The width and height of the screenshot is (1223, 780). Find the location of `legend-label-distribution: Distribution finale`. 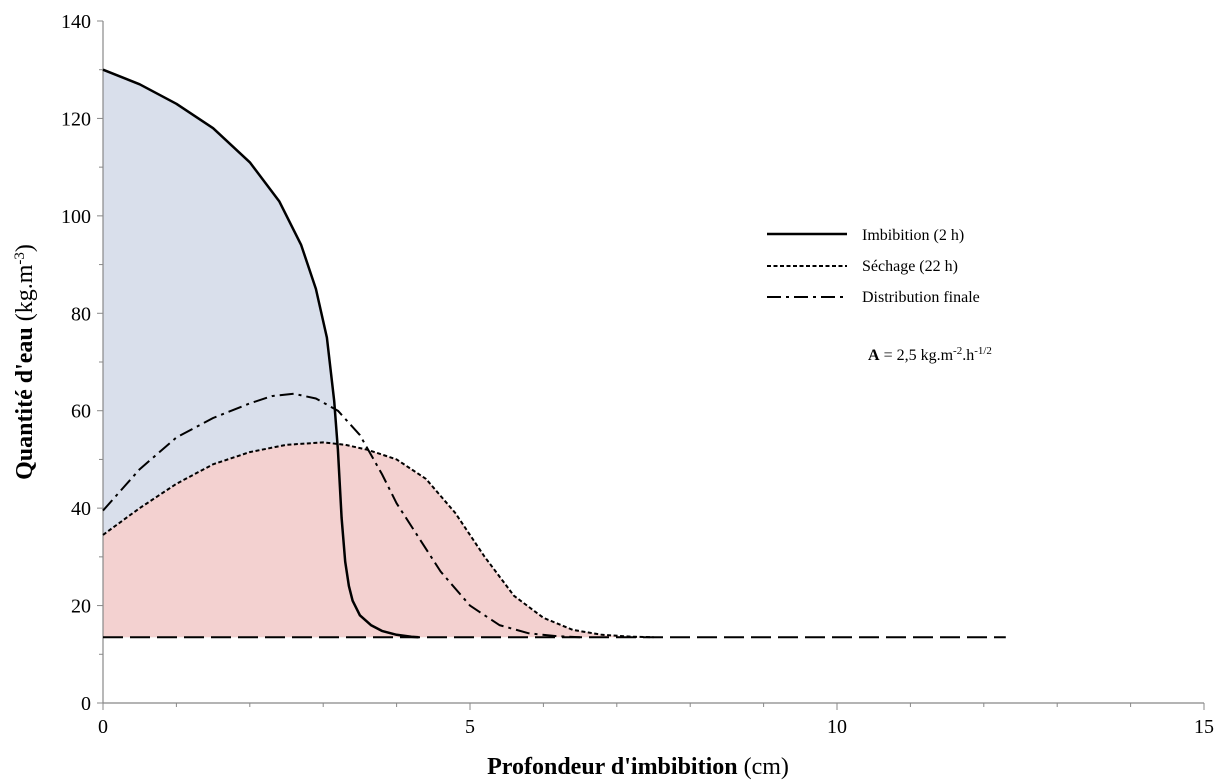

legend-label-distribution: Distribution finale is located at coordinates (921, 297).